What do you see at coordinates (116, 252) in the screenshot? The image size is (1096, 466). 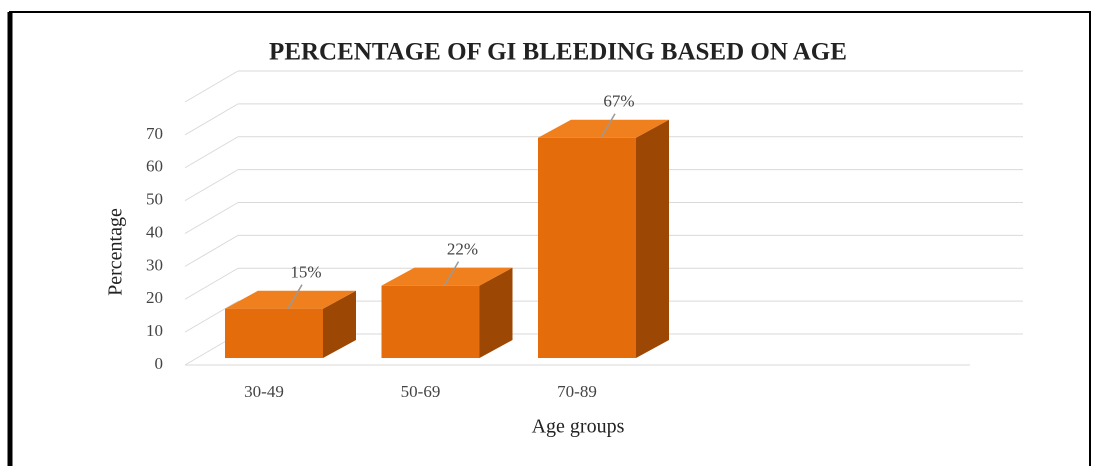 I see `y-axis-title: Percentage` at bounding box center [116, 252].